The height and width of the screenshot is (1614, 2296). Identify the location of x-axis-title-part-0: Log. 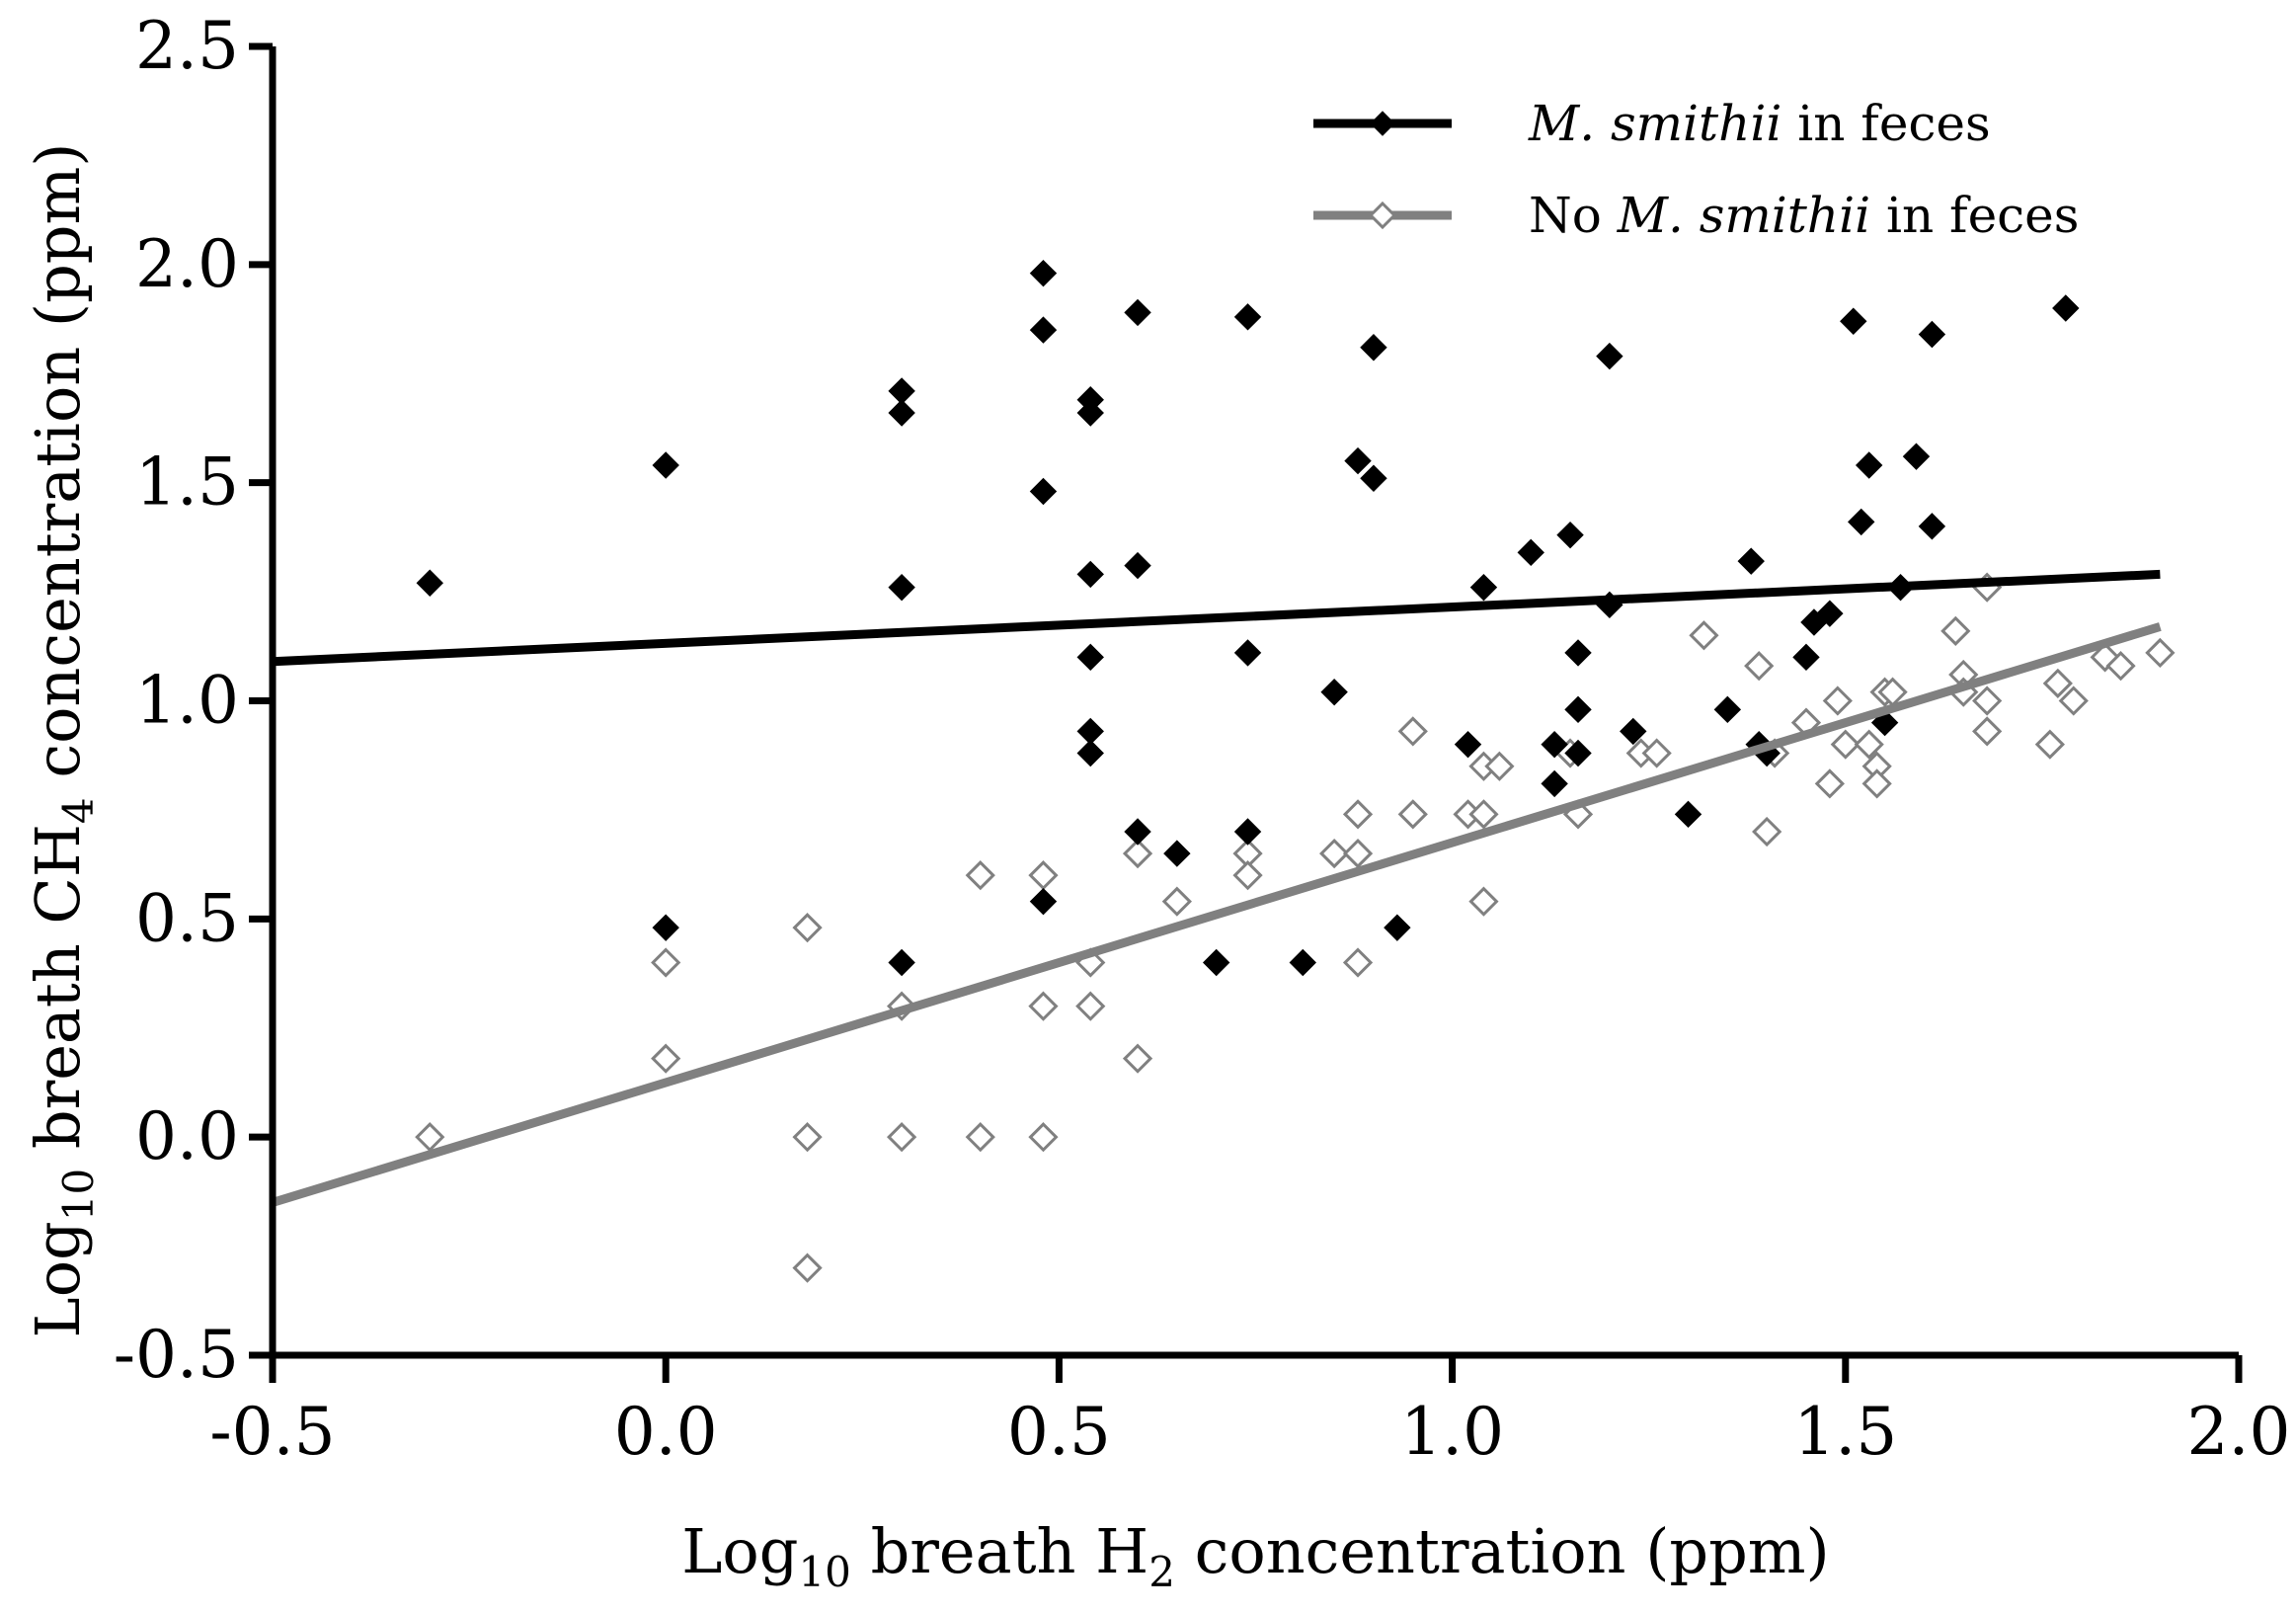
(740, 1551).